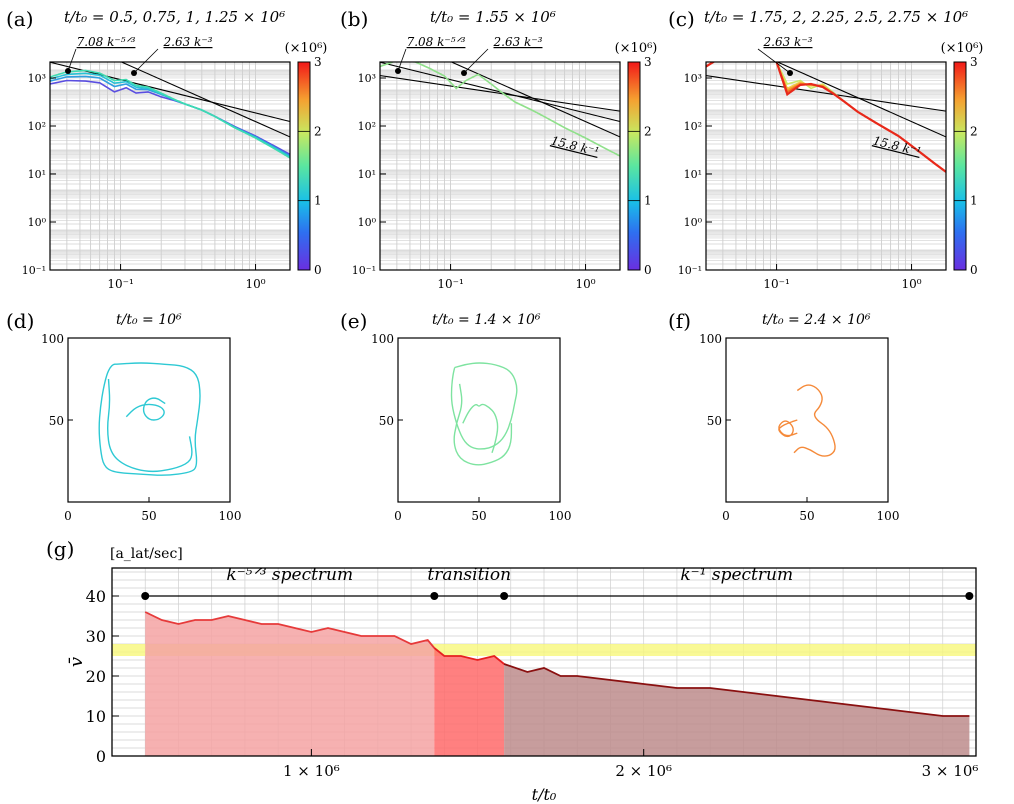 The height and width of the screenshot is (804, 1014). Describe the element at coordinates (96, 676) in the screenshot. I see `g-ytick-label-2: 20` at that location.